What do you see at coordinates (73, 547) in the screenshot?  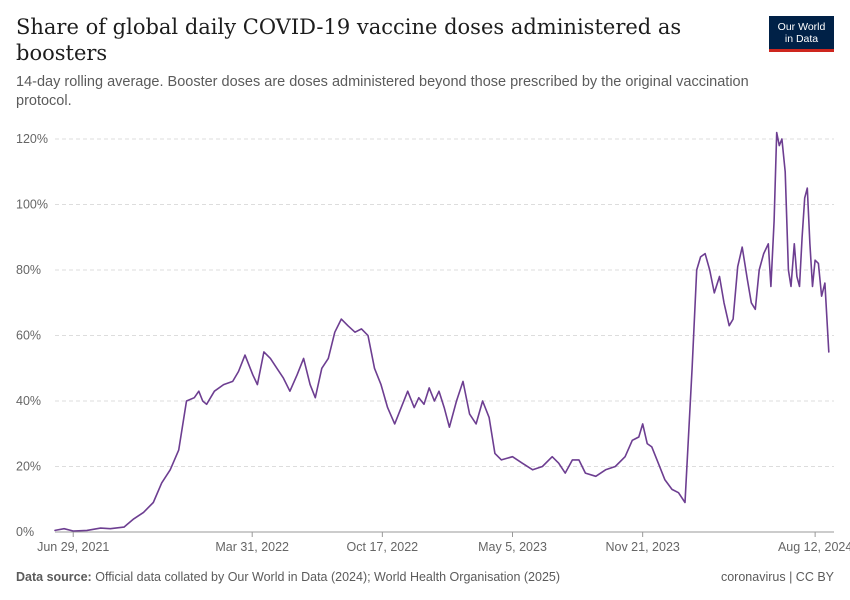 I see `x-tick-label: Jun 29, 2021` at bounding box center [73, 547].